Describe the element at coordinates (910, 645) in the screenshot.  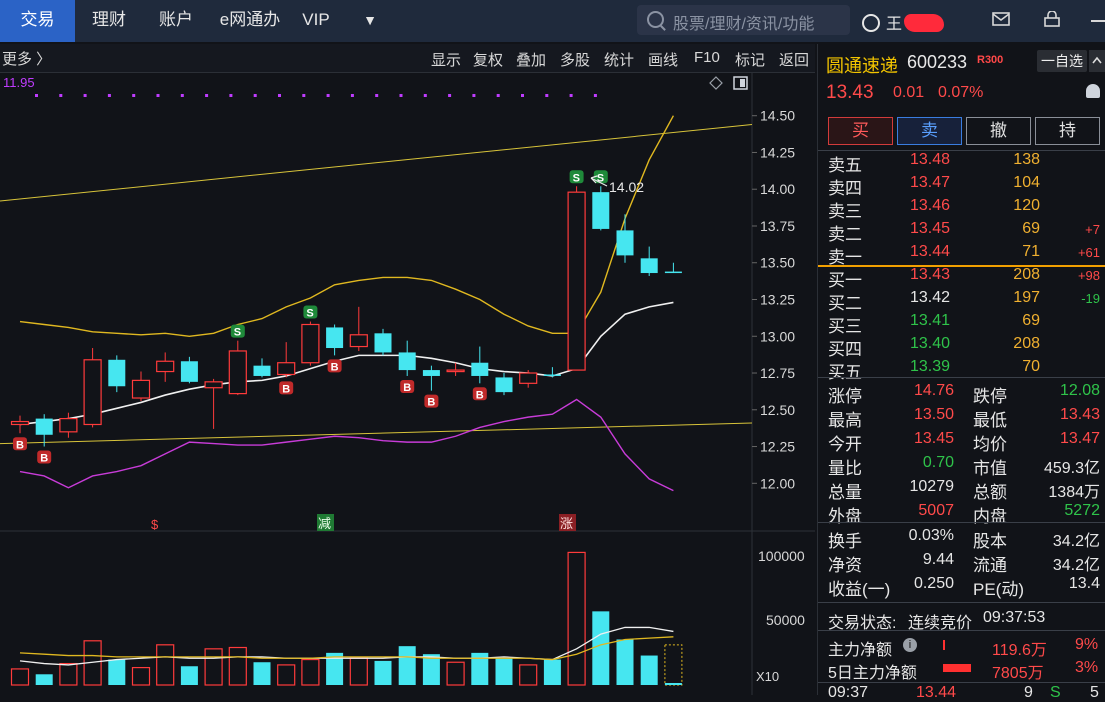
I see `info-icon: i` at that location.